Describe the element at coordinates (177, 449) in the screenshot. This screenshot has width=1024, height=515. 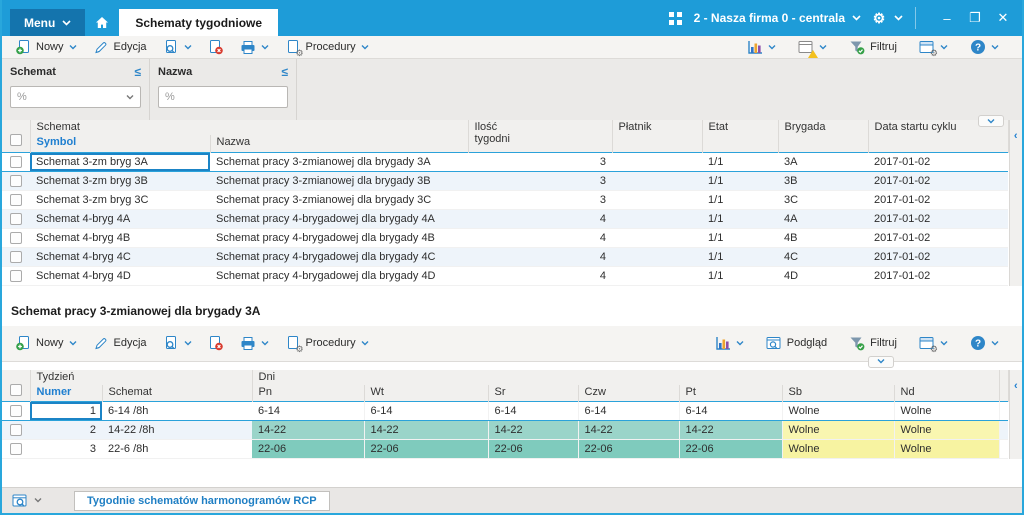
I see `cell-schemat: 22-6 /8h` at that location.